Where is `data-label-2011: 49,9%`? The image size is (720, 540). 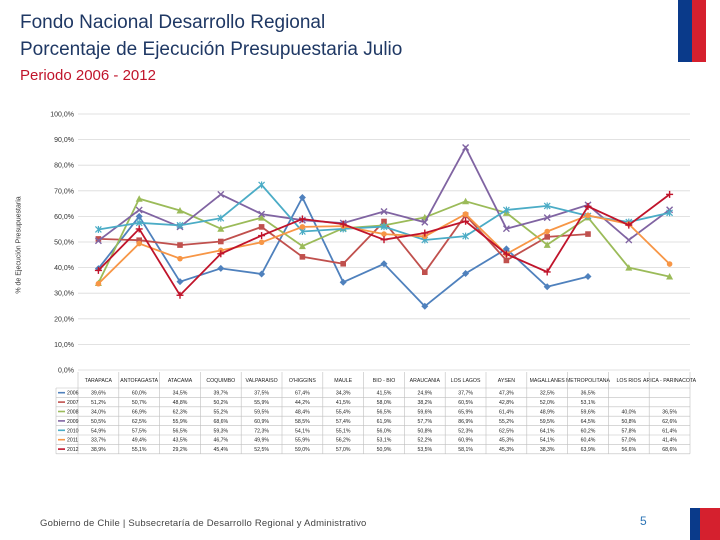
data-label-2011: 49,9% is located at coordinates (261, 441).